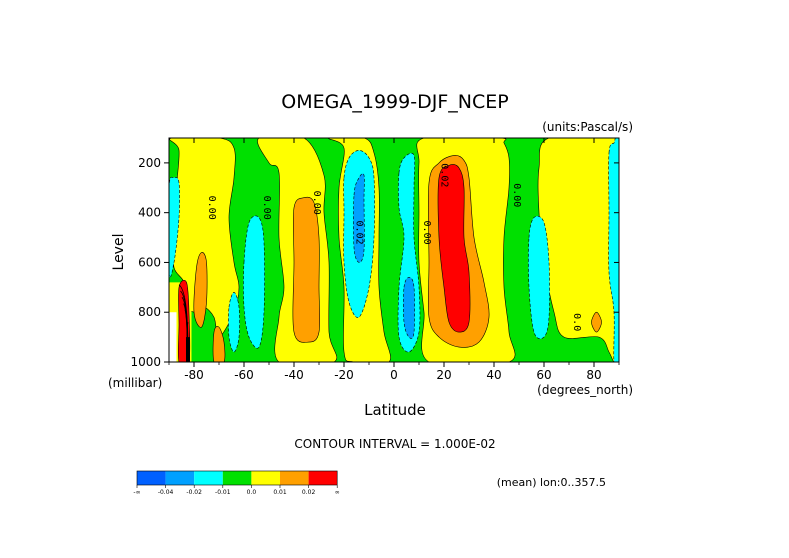 The image size is (789, 558). Describe the element at coordinates (587, 127) in the screenshot. I see `units-label: (units:Pascal/s)` at that location.